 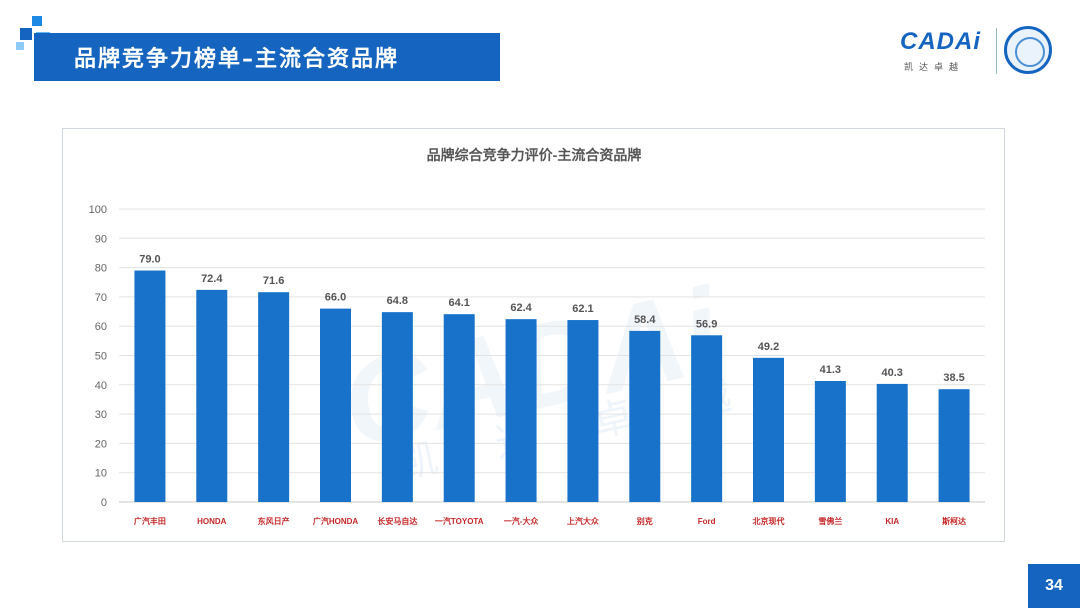 I want to click on y-tick-label: 40, so click(x=101, y=386).